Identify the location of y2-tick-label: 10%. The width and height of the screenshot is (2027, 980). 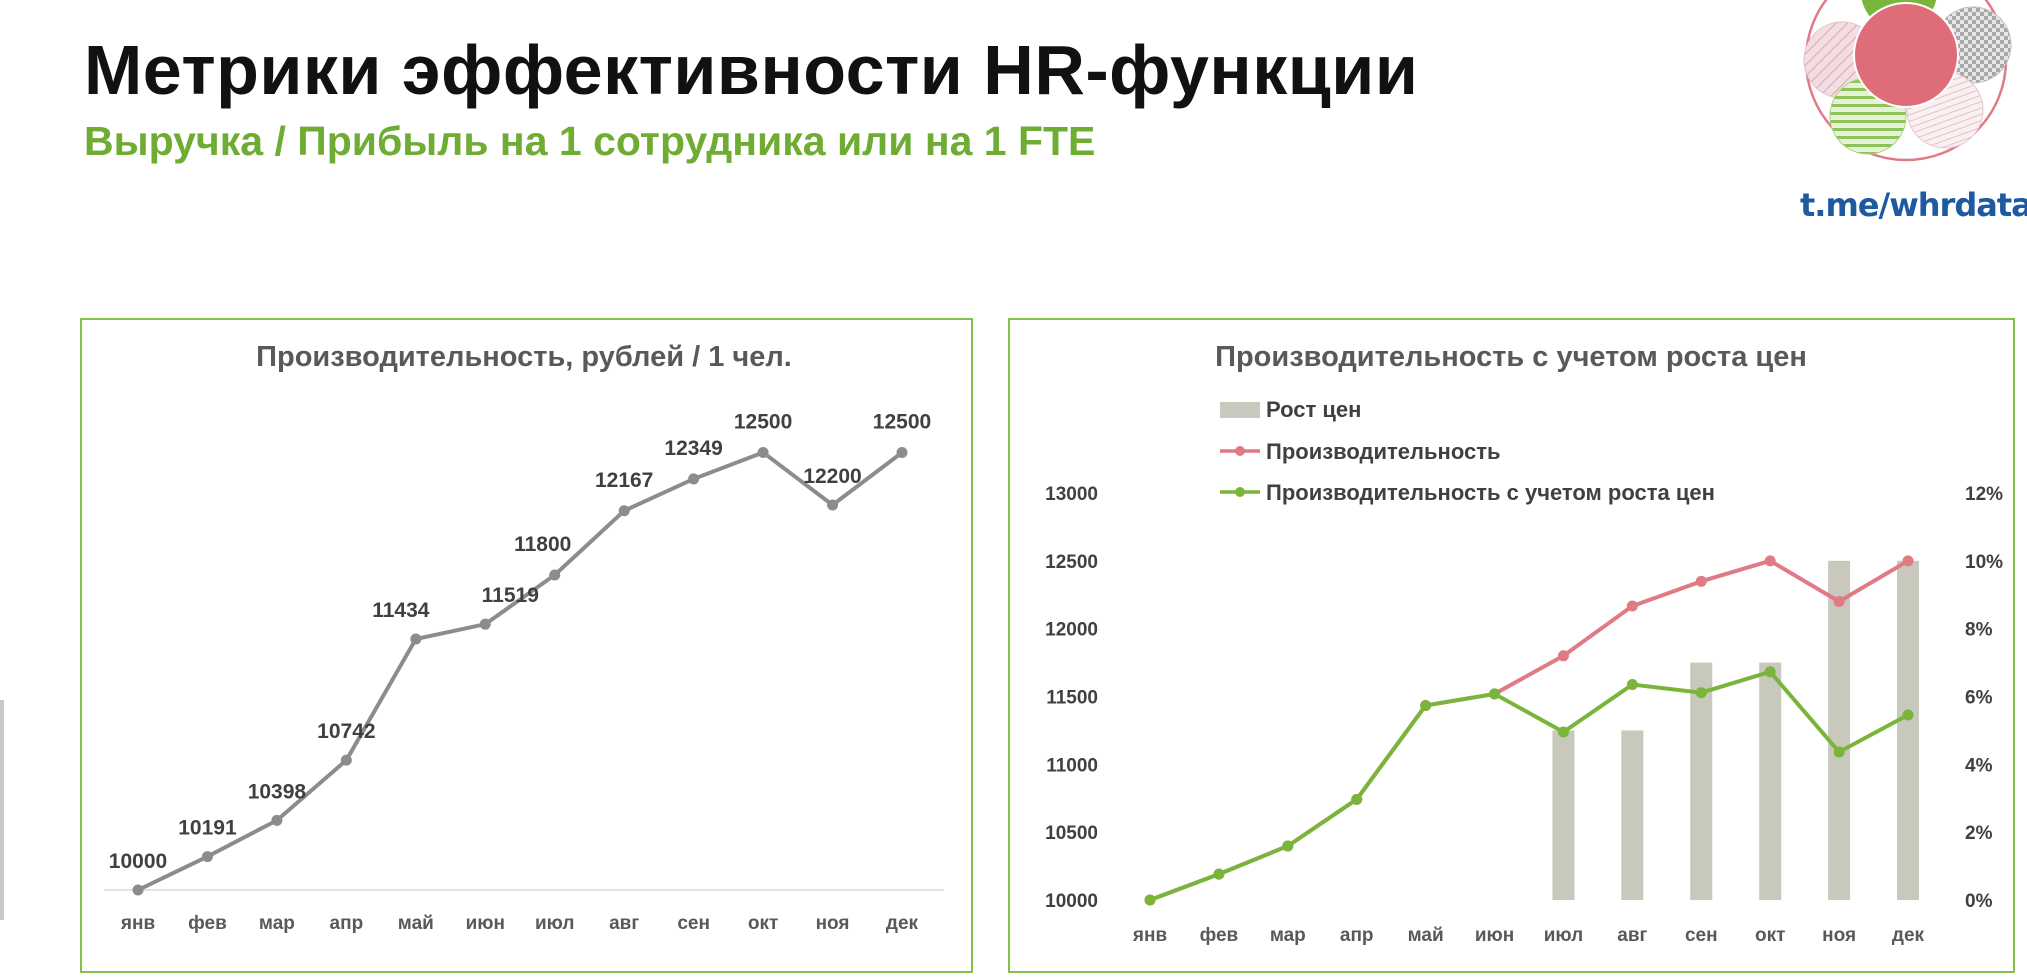
(1984, 562).